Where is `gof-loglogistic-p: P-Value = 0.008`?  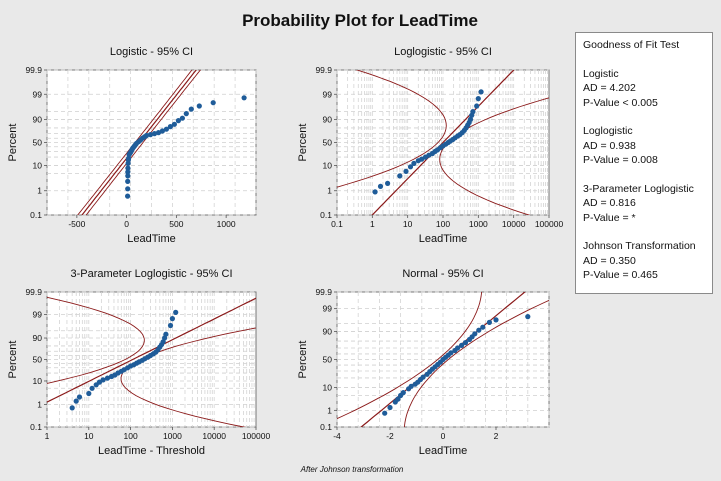 gof-loglogistic-p: P-Value = 0.008 is located at coordinates (620, 160).